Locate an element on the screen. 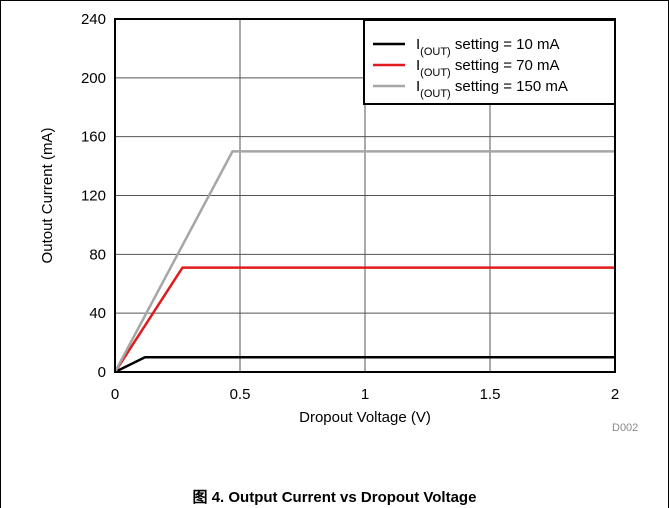  frame-top-border is located at coordinates (334, 0).